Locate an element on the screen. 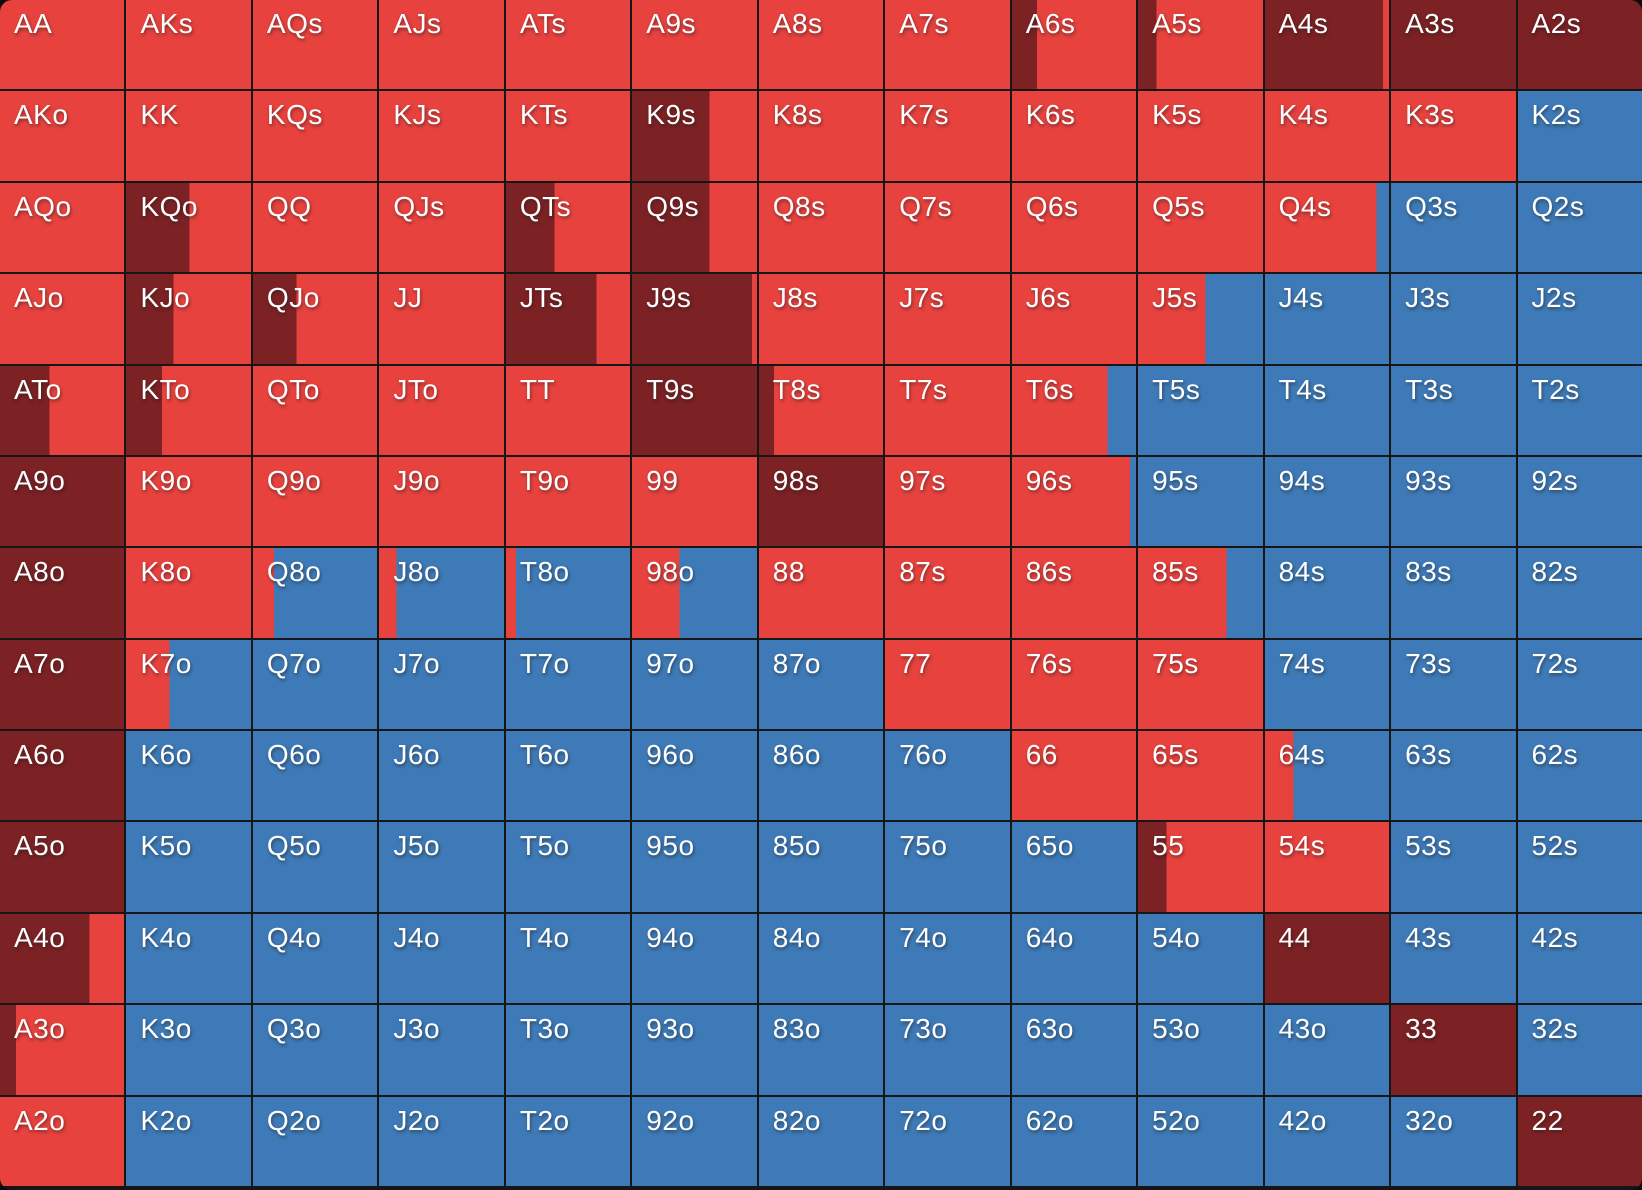  hand-cell: 92s is located at coordinates (1579, 501).